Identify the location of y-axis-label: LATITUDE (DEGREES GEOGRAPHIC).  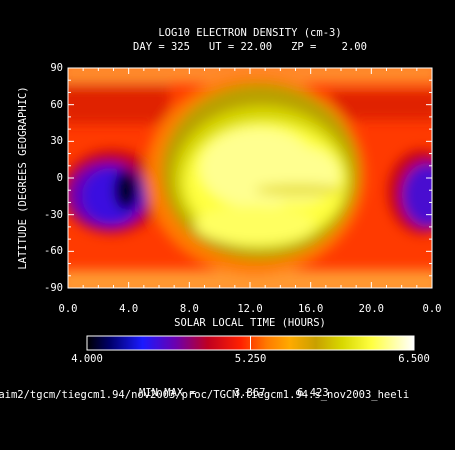
(22, 178).